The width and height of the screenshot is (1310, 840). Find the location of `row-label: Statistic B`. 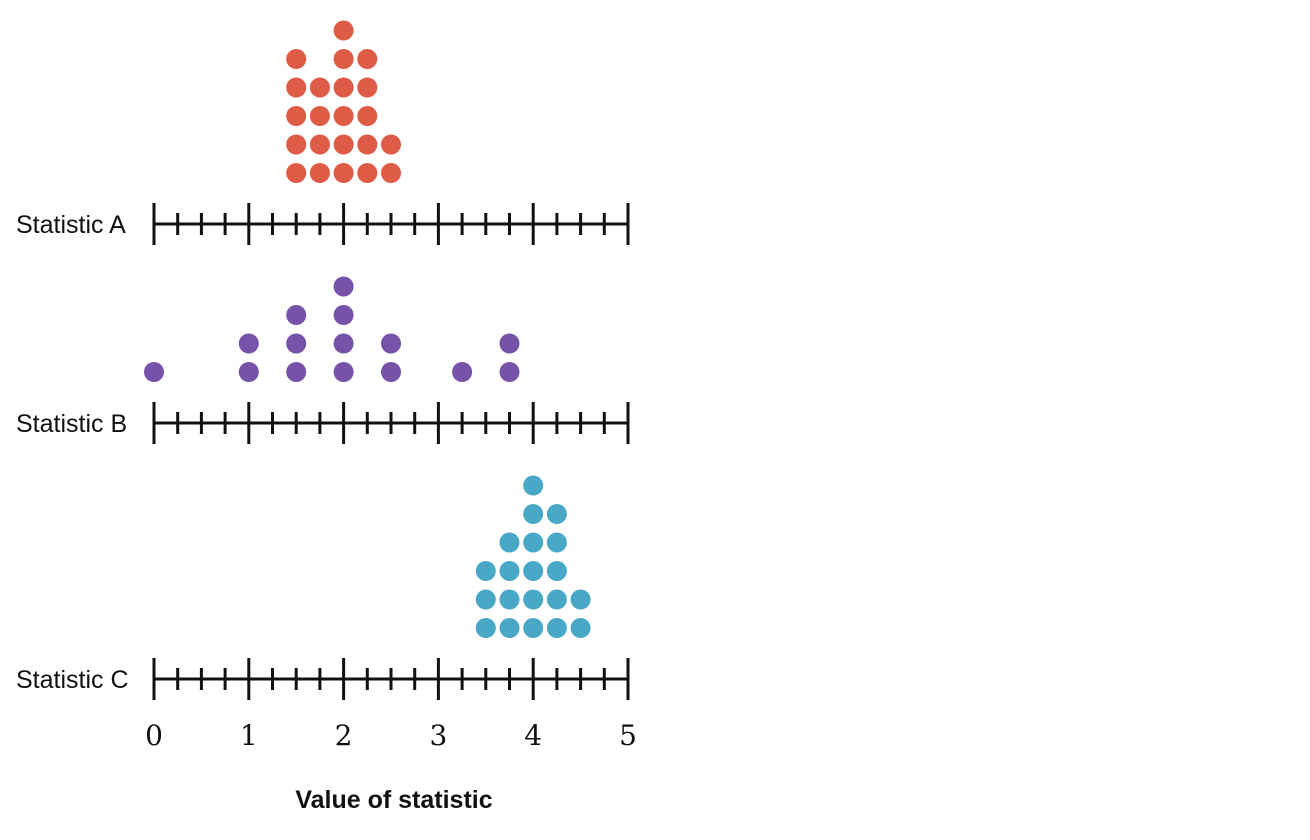

row-label: Statistic B is located at coordinates (71, 424).